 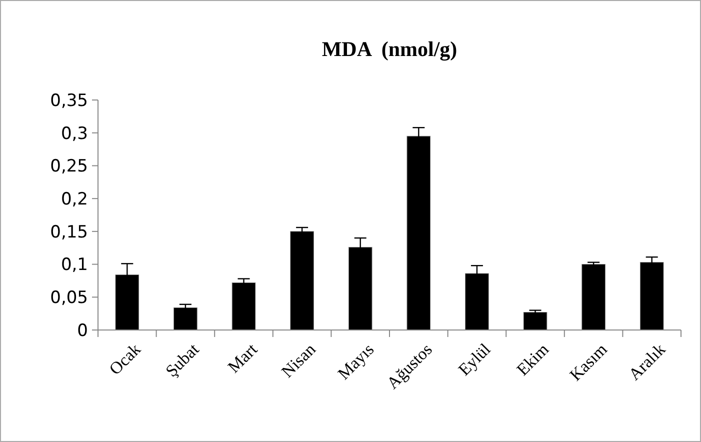 What do you see at coordinates (69, 100) in the screenshot?
I see `y-tick-label: 0,35` at bounding box center [69, 100].